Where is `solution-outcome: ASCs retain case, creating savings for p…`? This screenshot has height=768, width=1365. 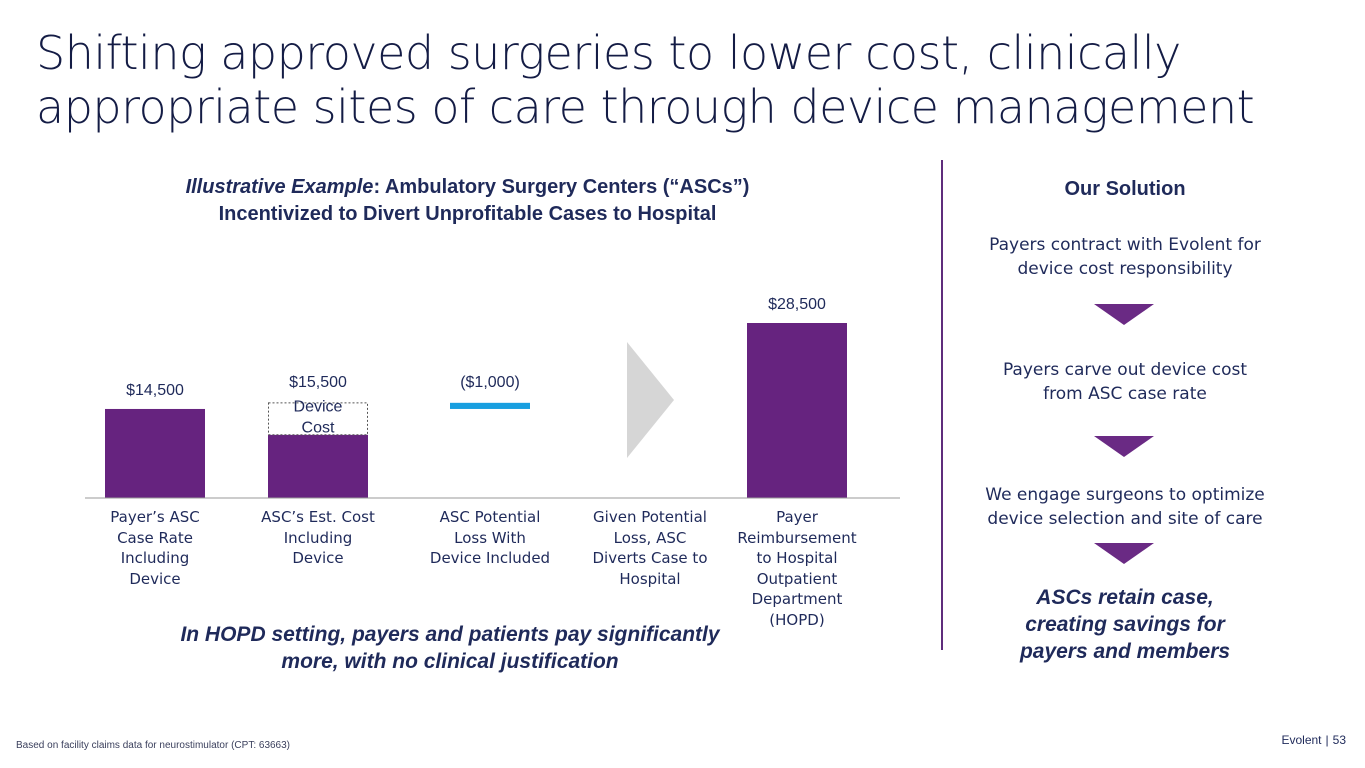 solution-outcome: ASCs retain case, creating savings for p… is located at coordinates (1125, 624).